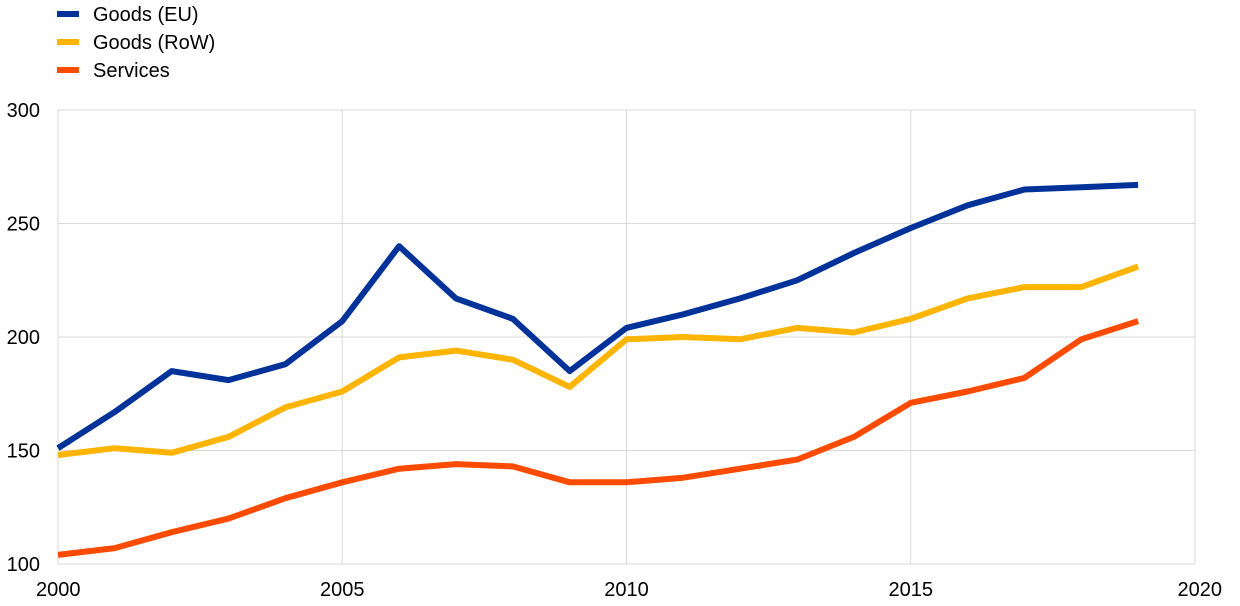 This screenshot has width=1240, height=606. I want to click on x-axis-tick-labels: 2000 2005 2010 2015 2020, so click(629, 590).